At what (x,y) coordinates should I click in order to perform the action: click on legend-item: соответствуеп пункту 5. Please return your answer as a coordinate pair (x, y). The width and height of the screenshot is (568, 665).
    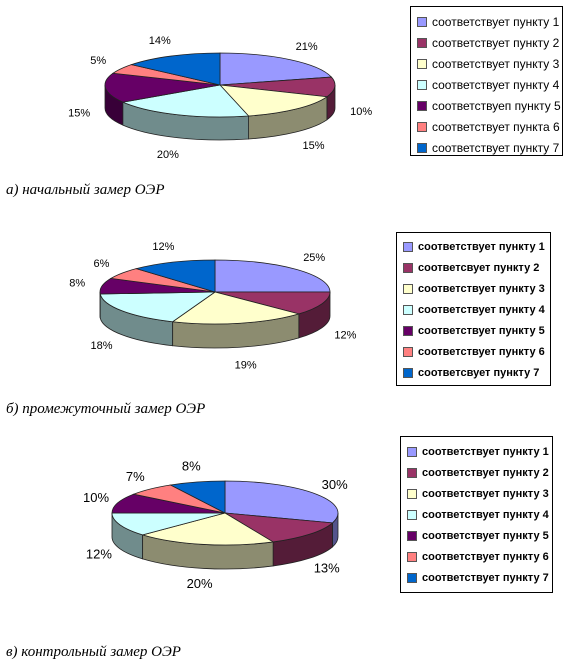
    Looking at the image, I should click on (489, 105).